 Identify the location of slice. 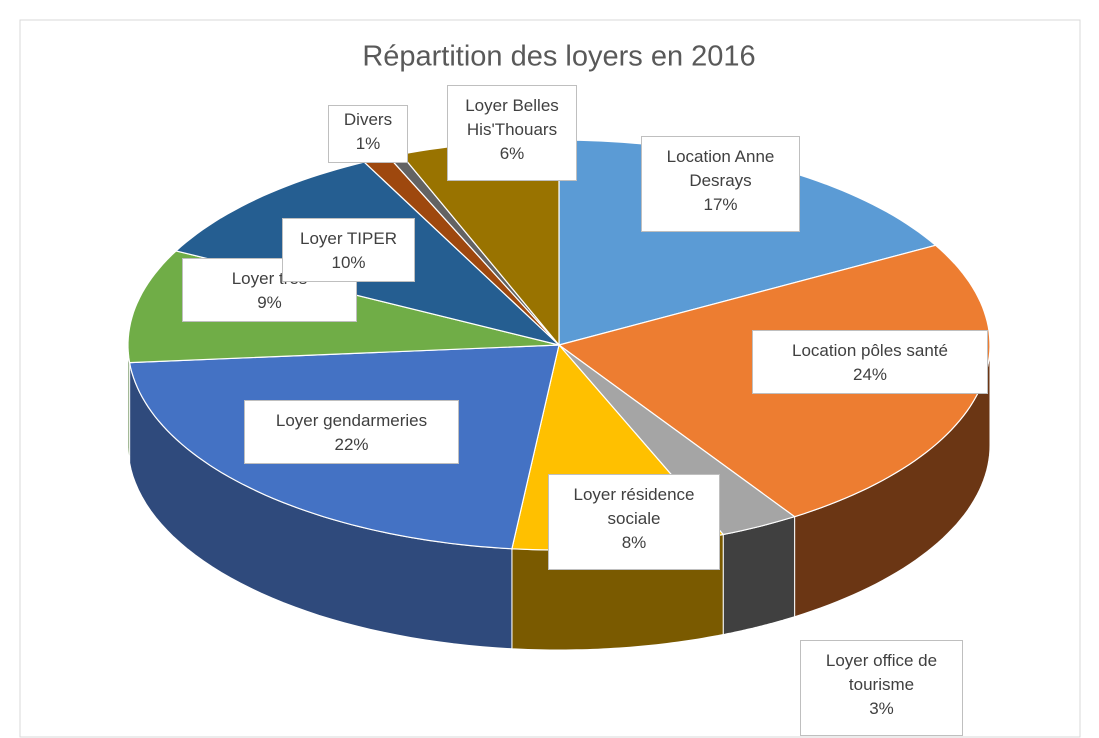
(677, 440).